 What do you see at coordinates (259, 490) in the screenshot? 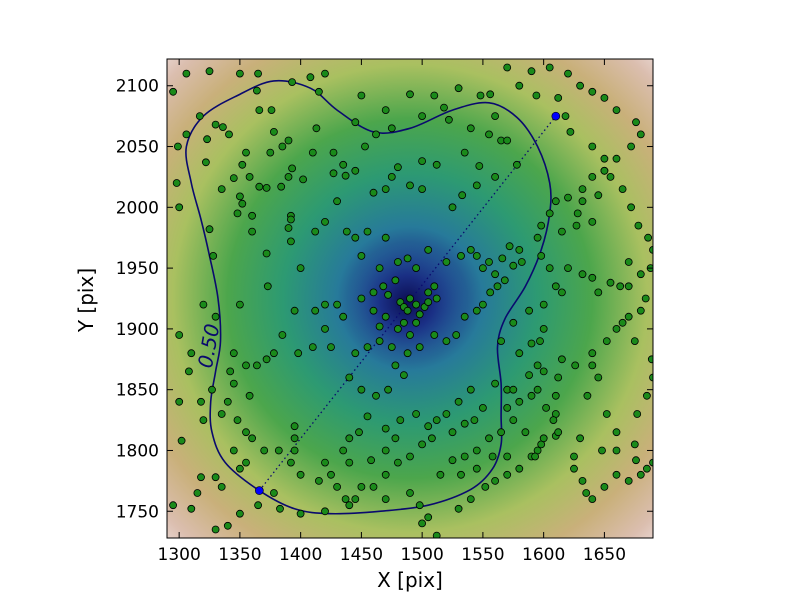
I see `major-axis-endpoint` at bounding box center [259, 490].